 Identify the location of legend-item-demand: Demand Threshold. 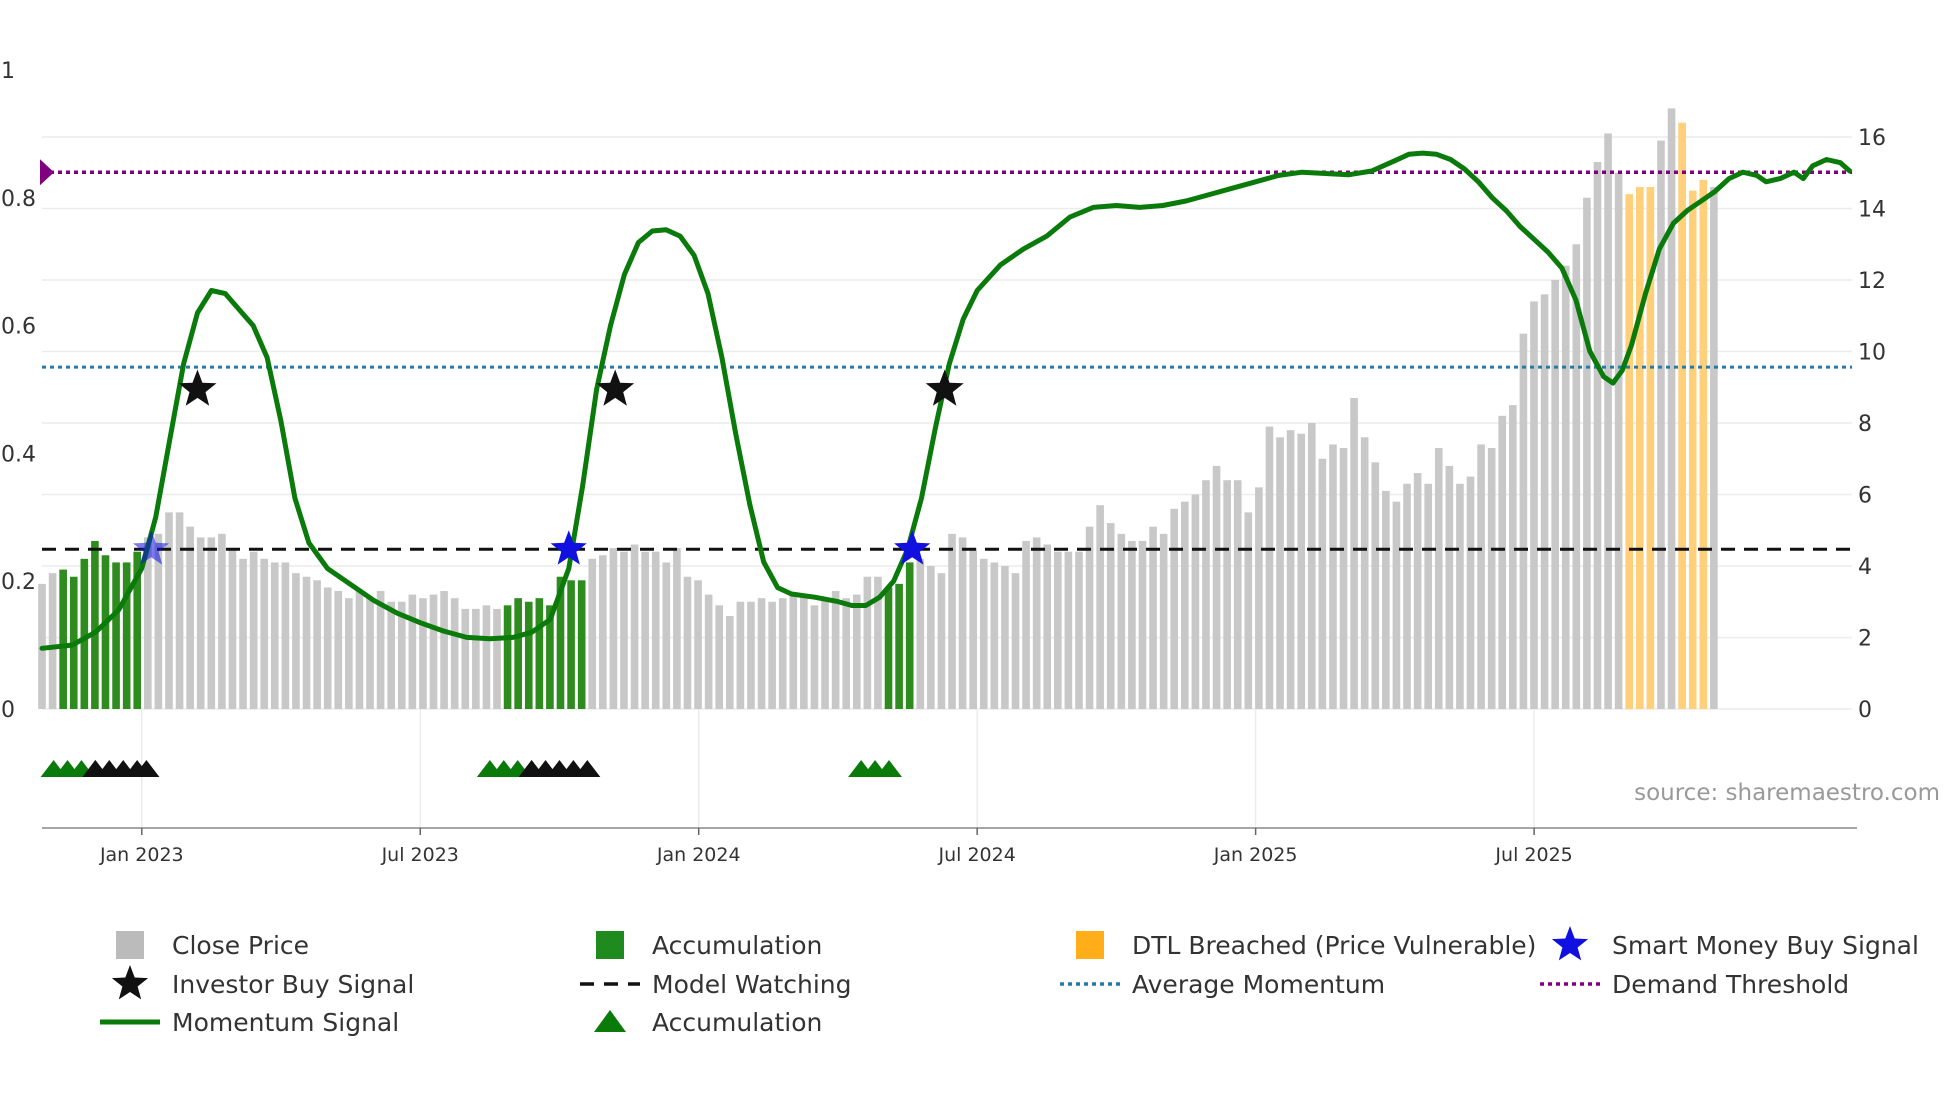
(1694, 984).